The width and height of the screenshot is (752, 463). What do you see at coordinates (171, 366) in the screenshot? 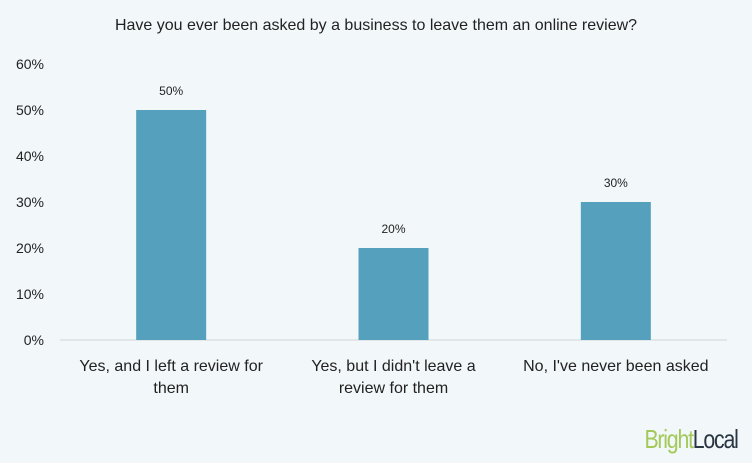
I see `x-tick-label: Yes, and I left a review for` at bounding box center [171, 366].